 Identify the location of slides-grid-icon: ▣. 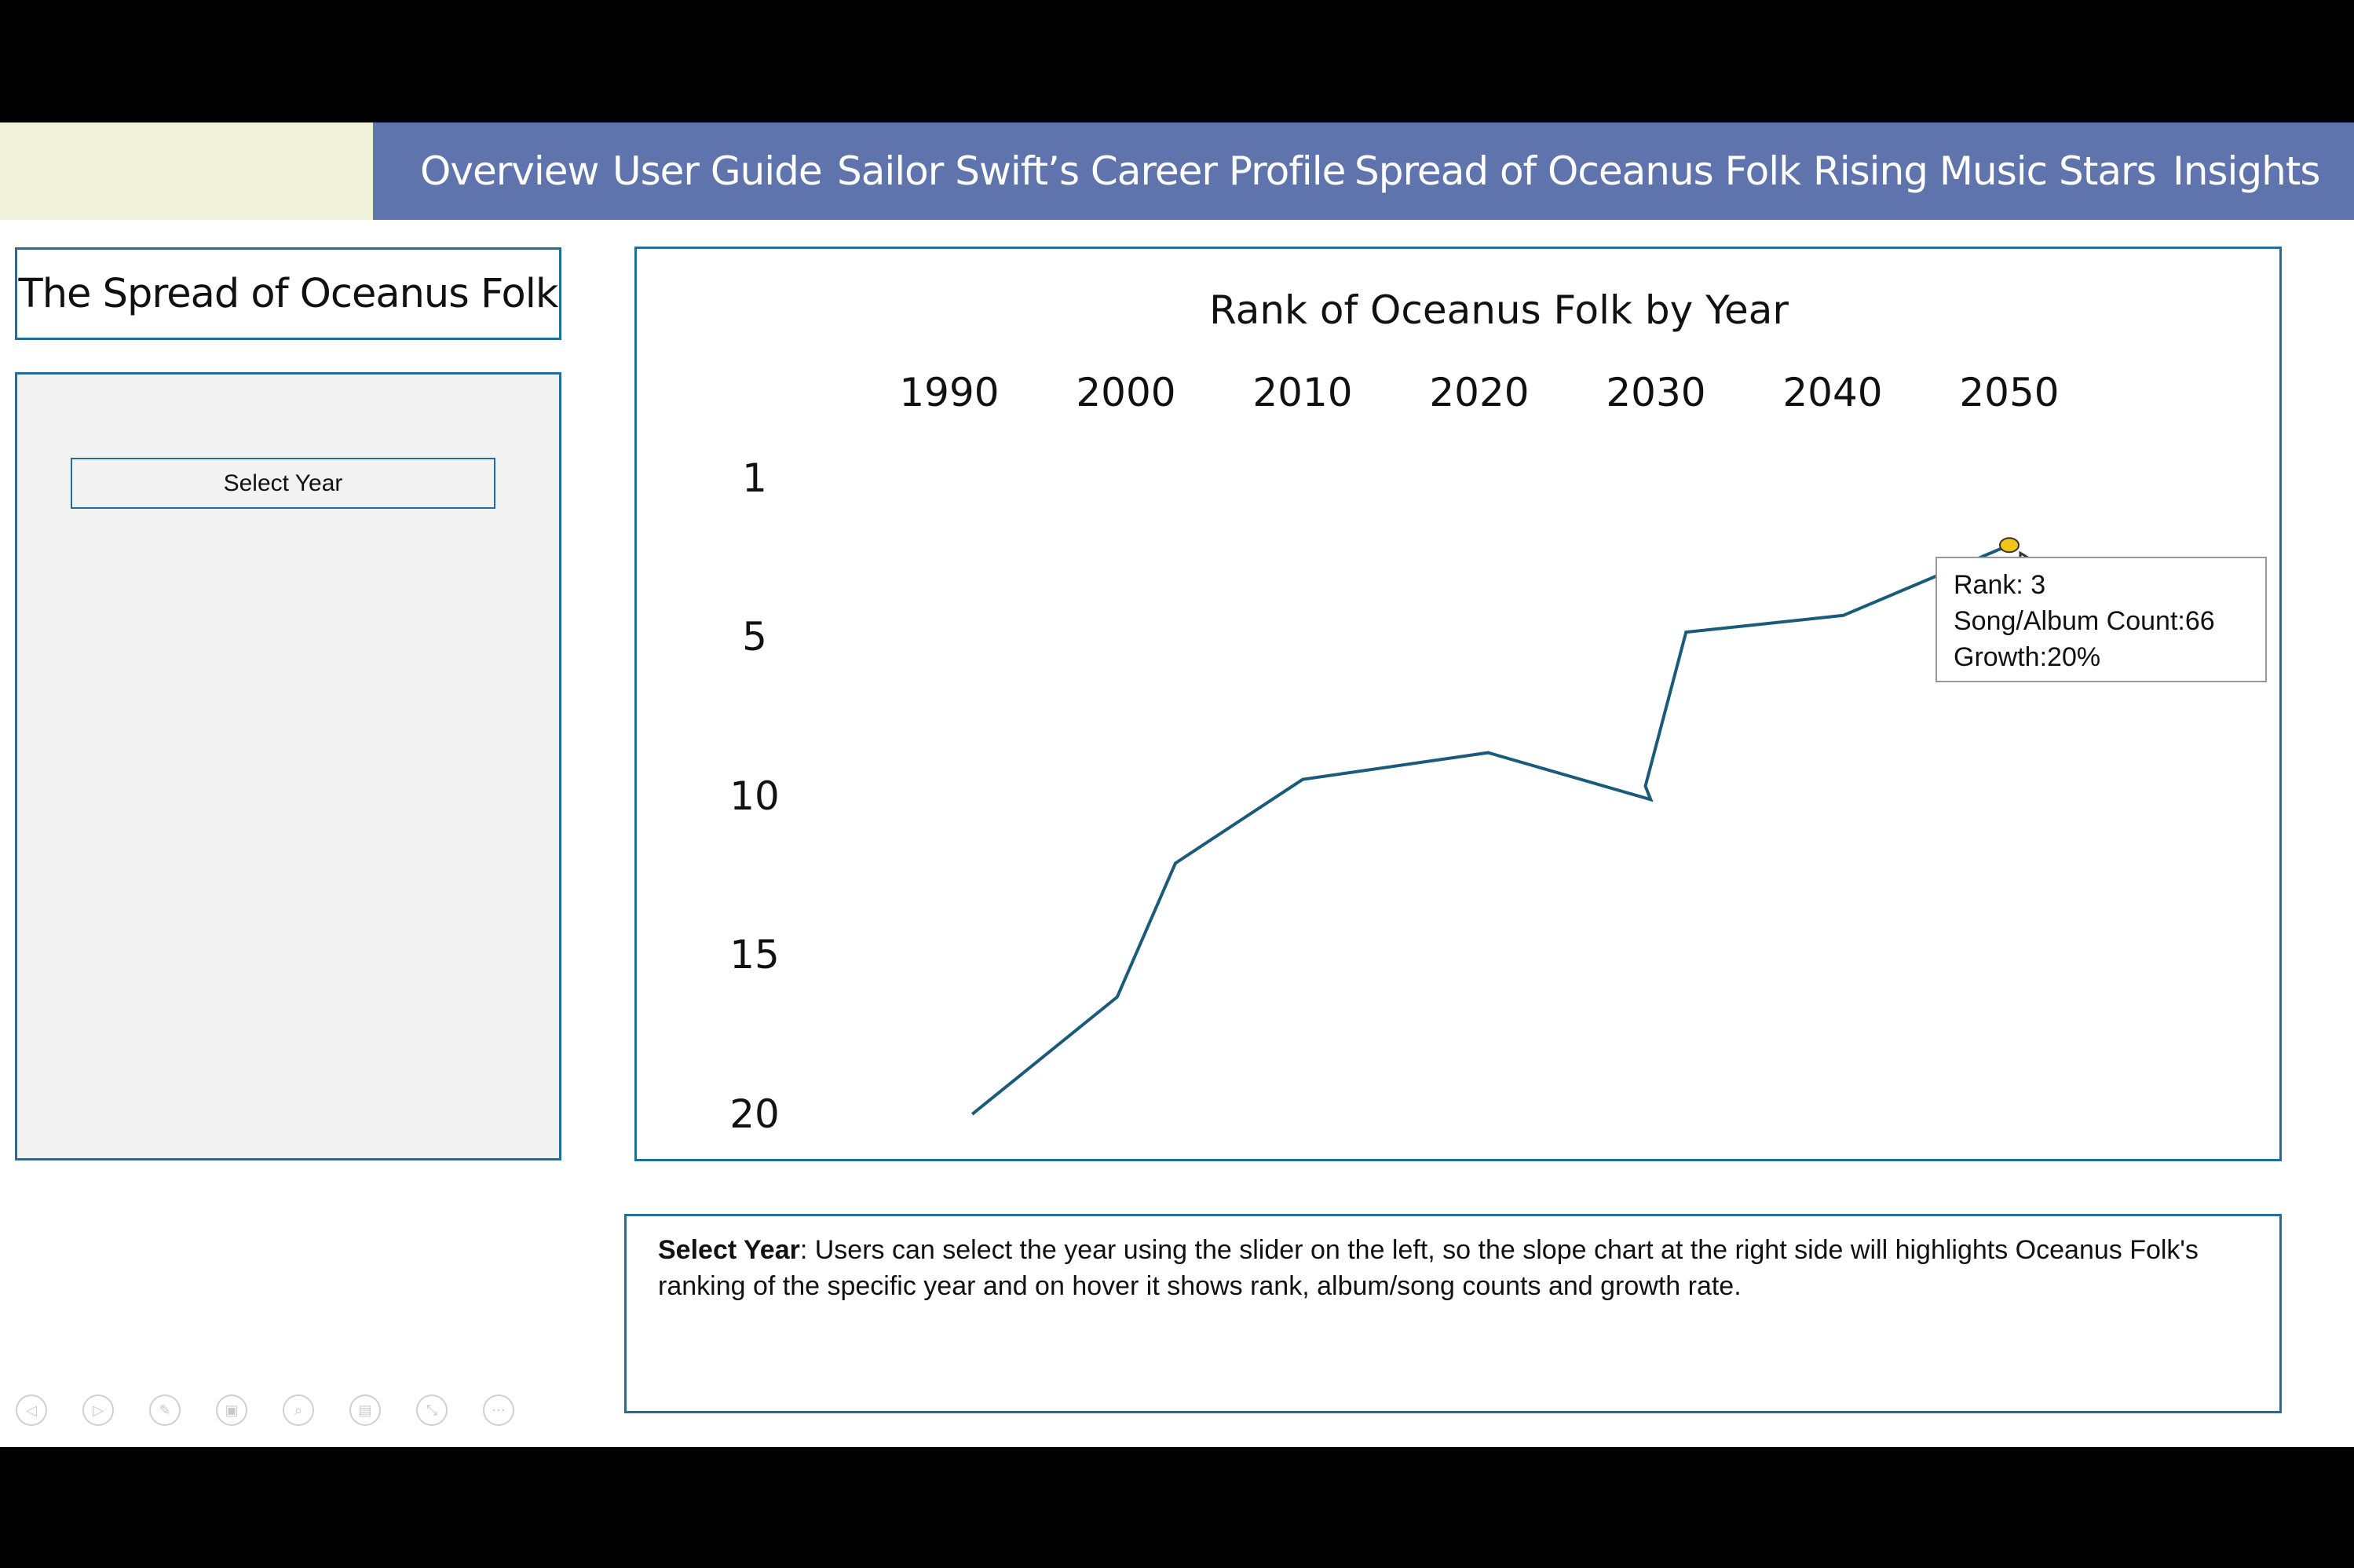
(231, 1410).